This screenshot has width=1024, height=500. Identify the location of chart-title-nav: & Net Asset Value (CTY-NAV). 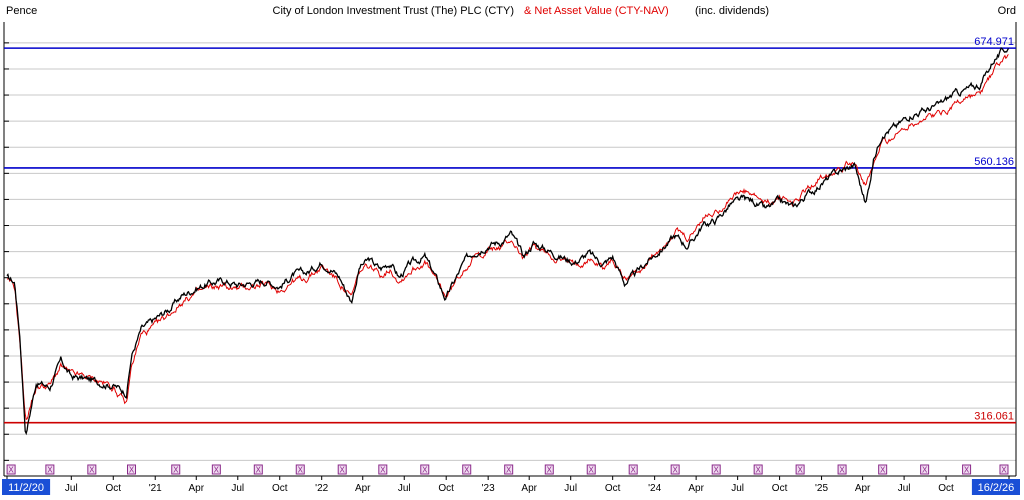
(596, 11).